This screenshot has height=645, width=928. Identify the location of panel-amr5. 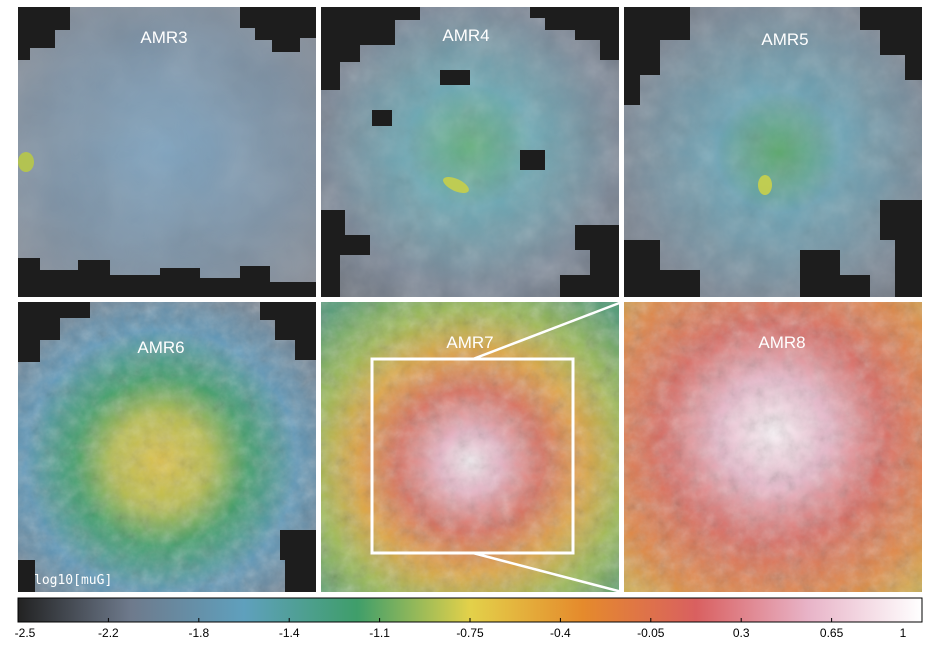
(773, 152).